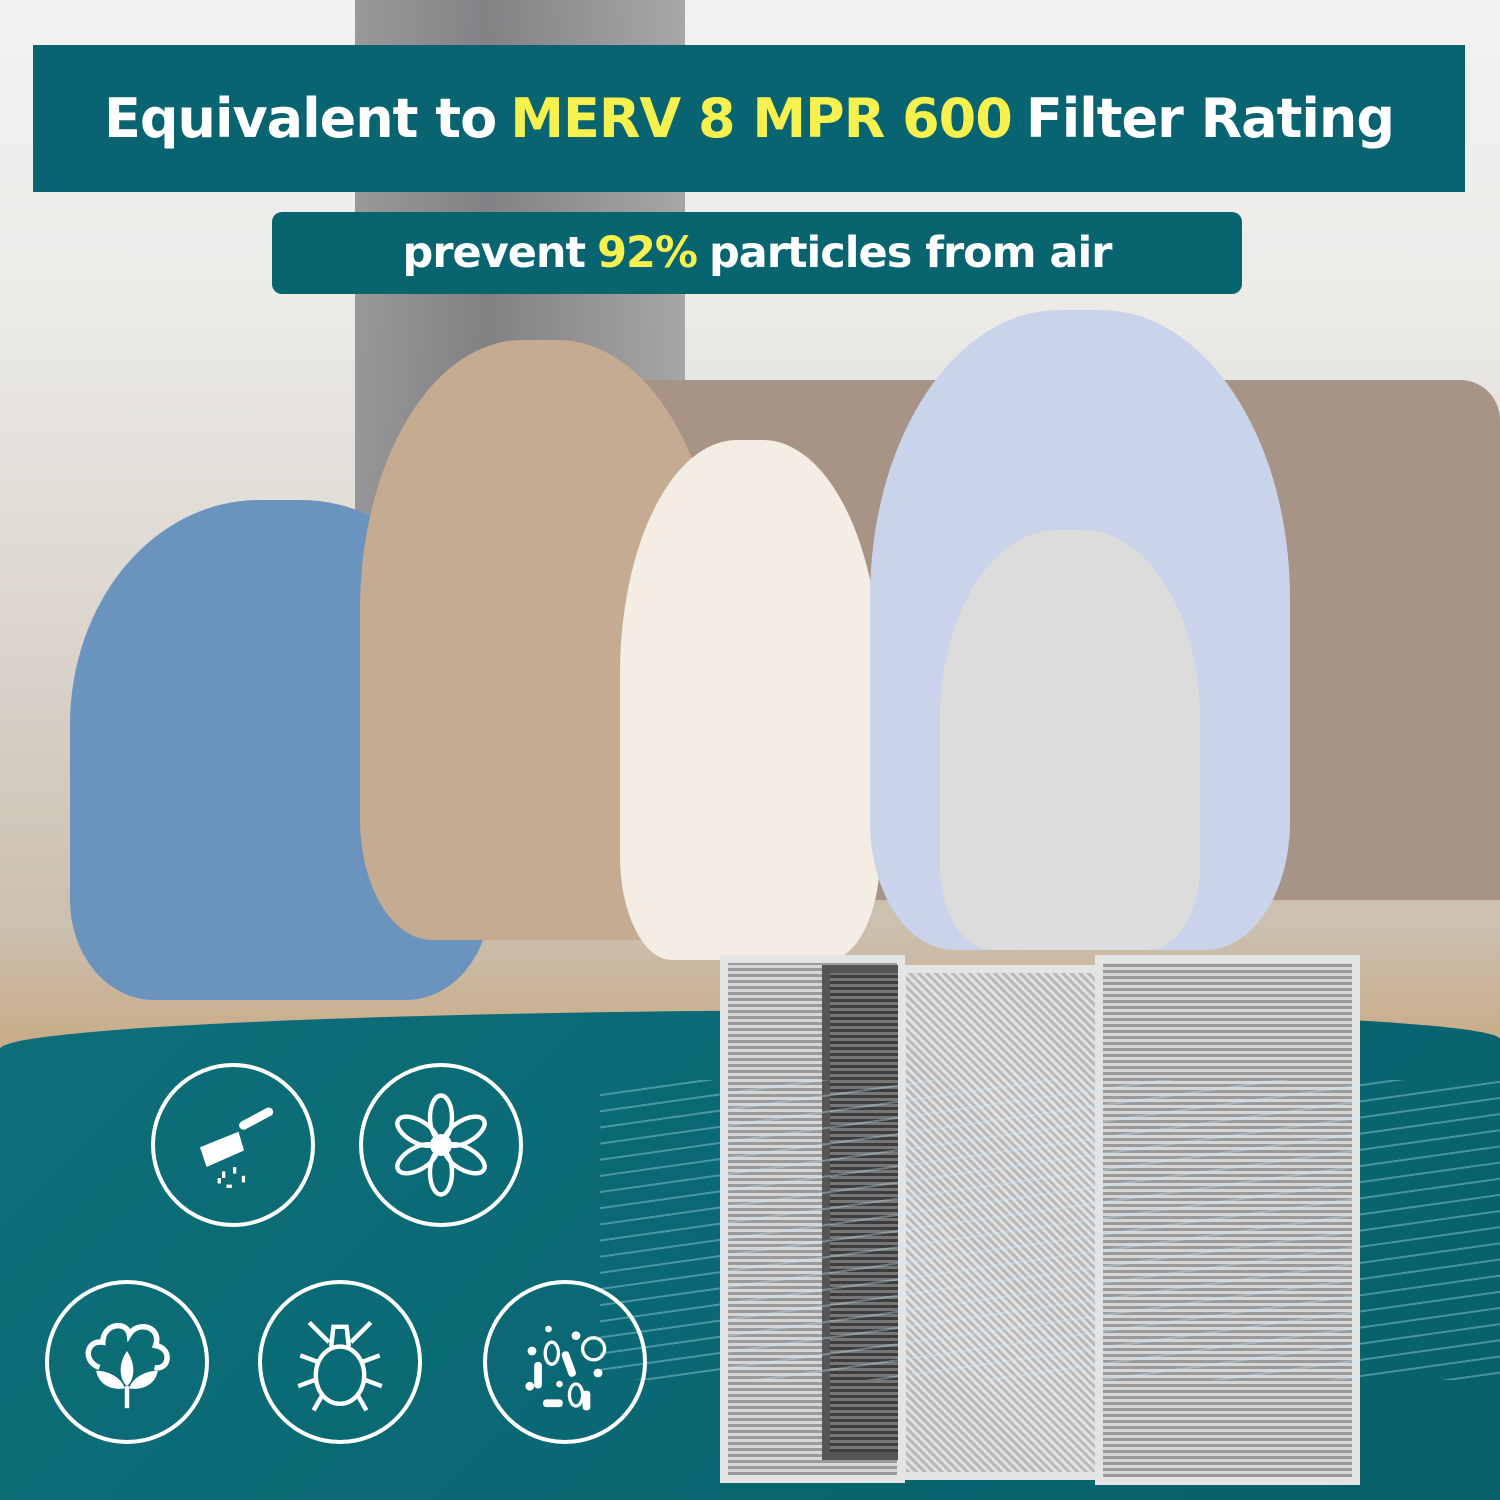  I want to click on dust-mite-icon, so click(340, 1362).